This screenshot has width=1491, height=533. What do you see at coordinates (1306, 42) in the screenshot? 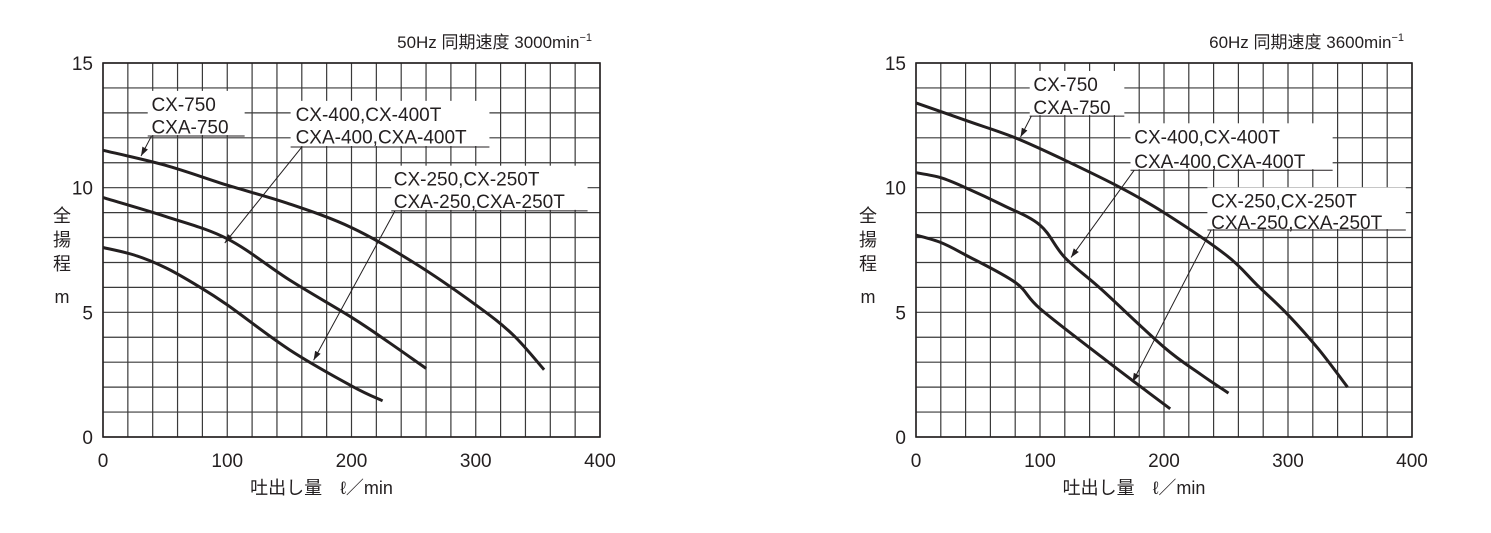
I see `chart-title: 60Hz 同期速度 3600min−1` at bounding box center [1306, 42].